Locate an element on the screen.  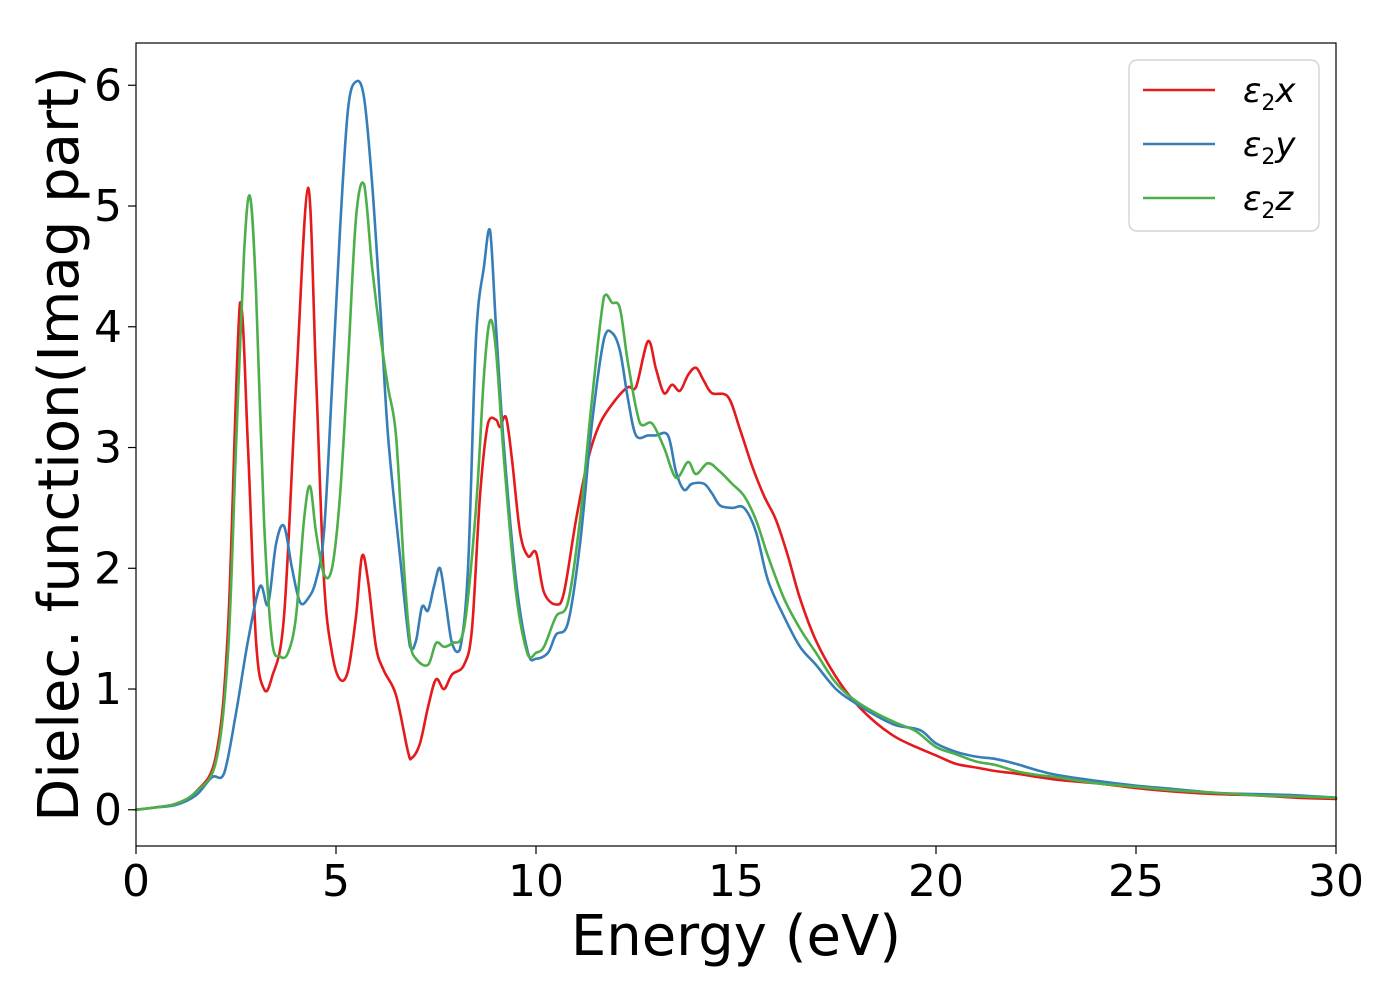
y-tick-label: 0 is located at coordinates (108, 810).